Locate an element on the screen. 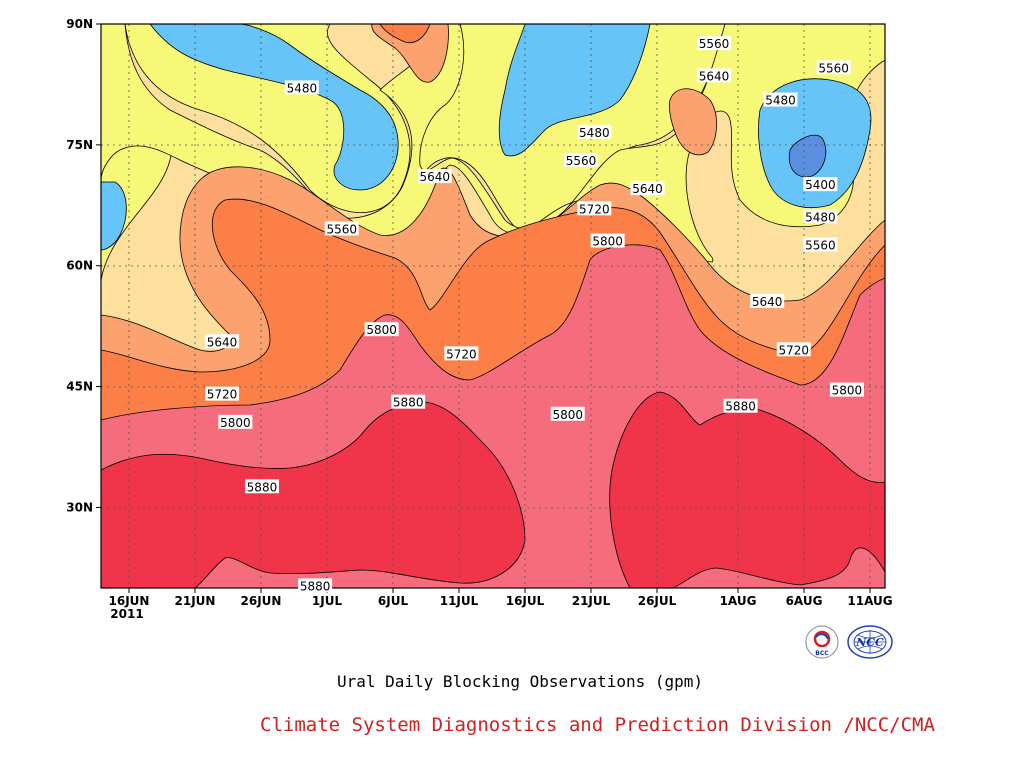  x-tick-label: 11JUL is located at coordinates (459, 601).